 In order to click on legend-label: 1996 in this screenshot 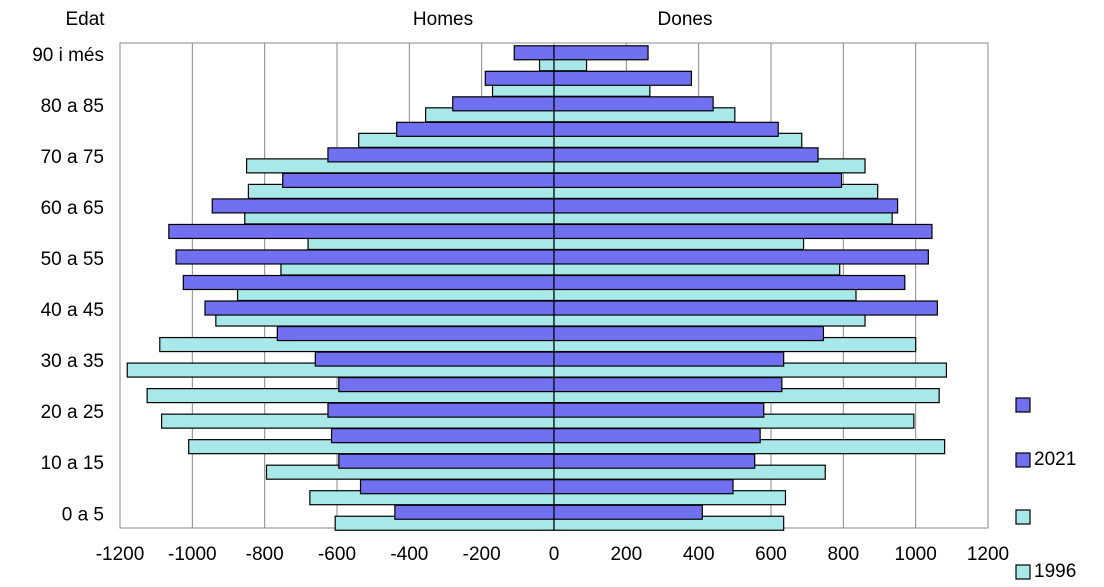, I will do `click(1055, 571)`.